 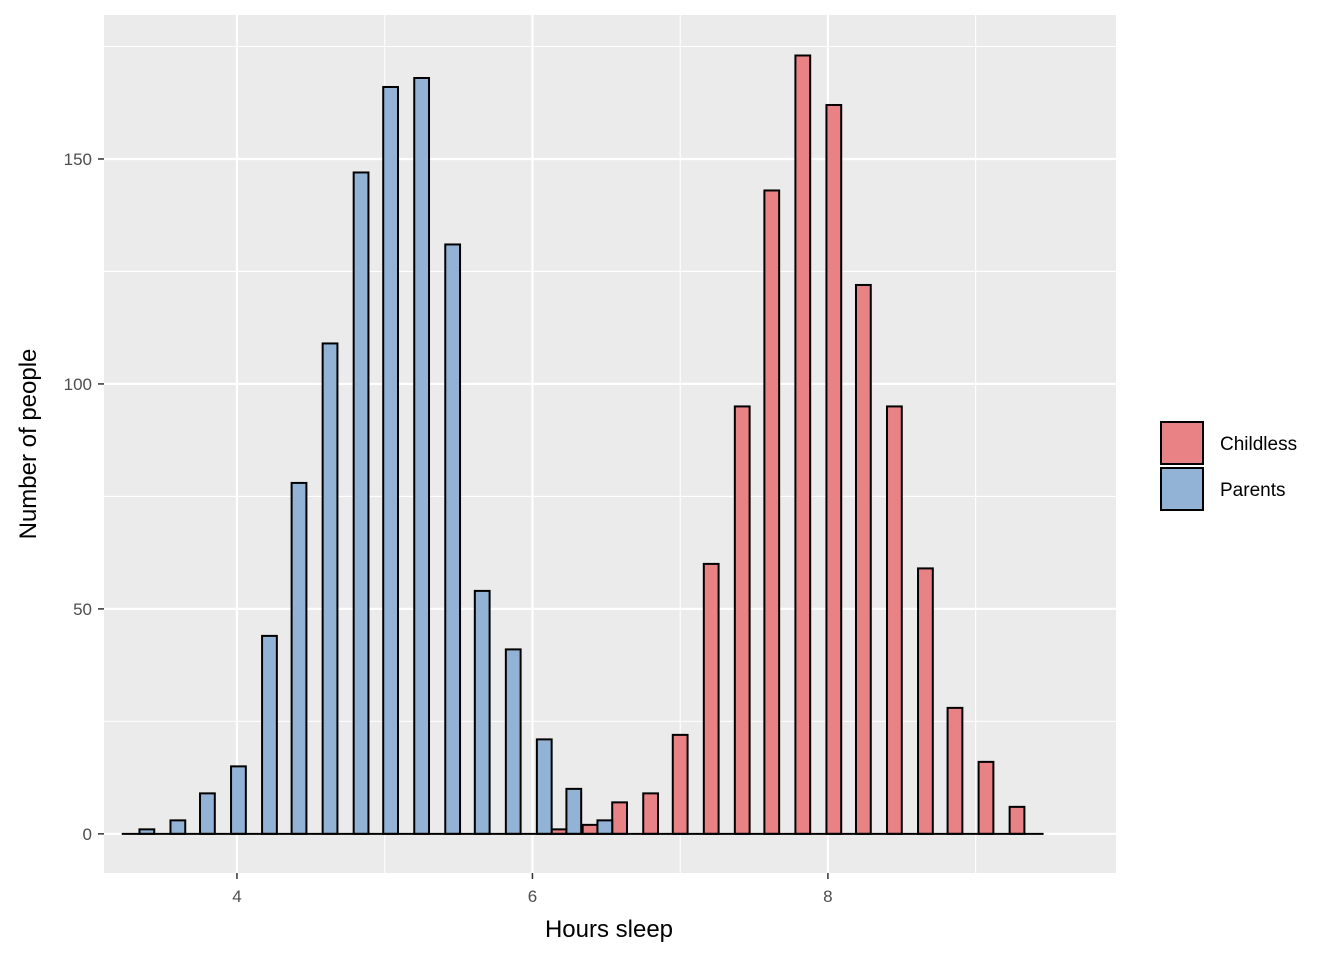 I want to click on y-tick-label: 0, so click(x=87, y=834).